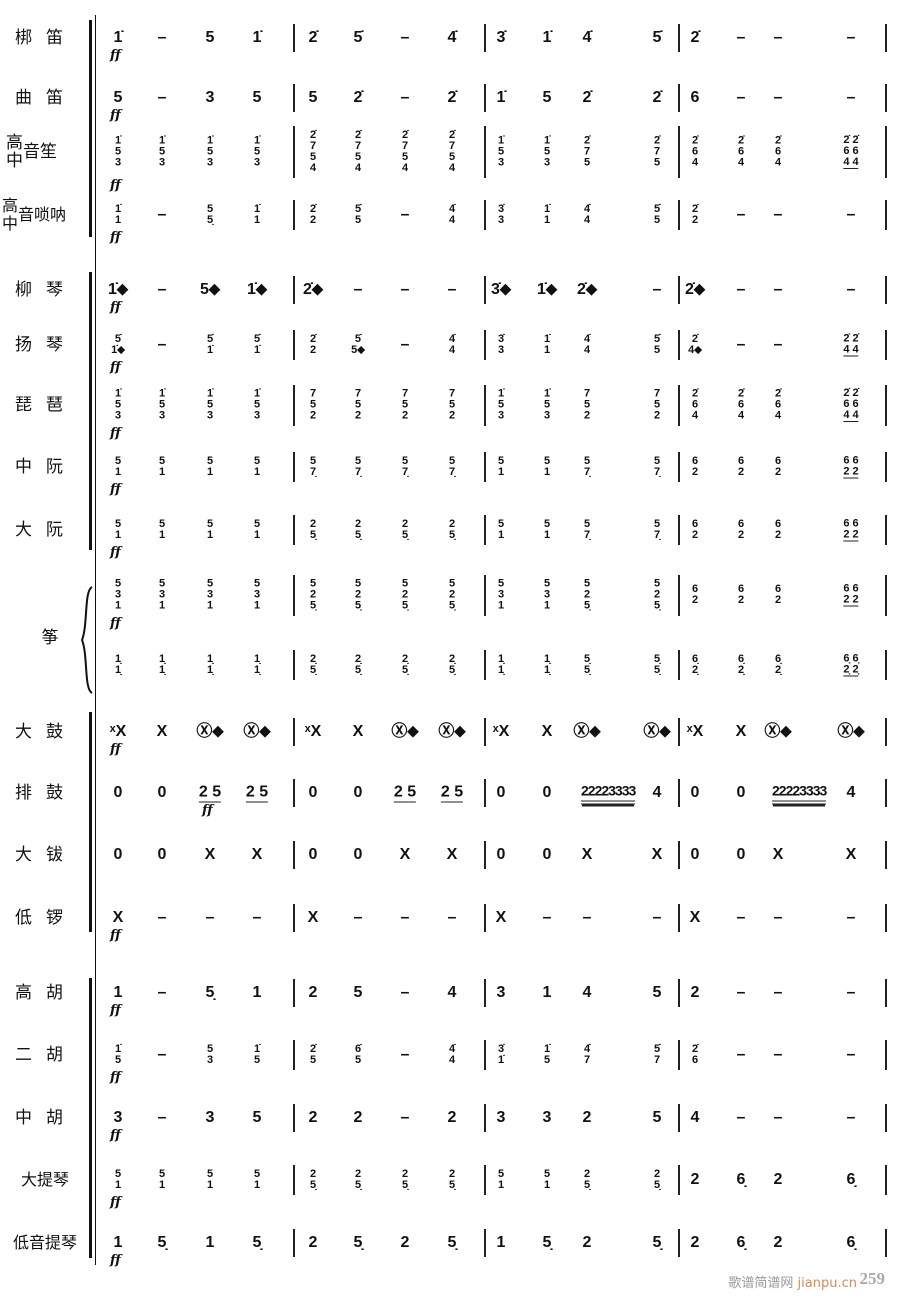  I want to click on zheng-label: 筝, so click(50, 638).